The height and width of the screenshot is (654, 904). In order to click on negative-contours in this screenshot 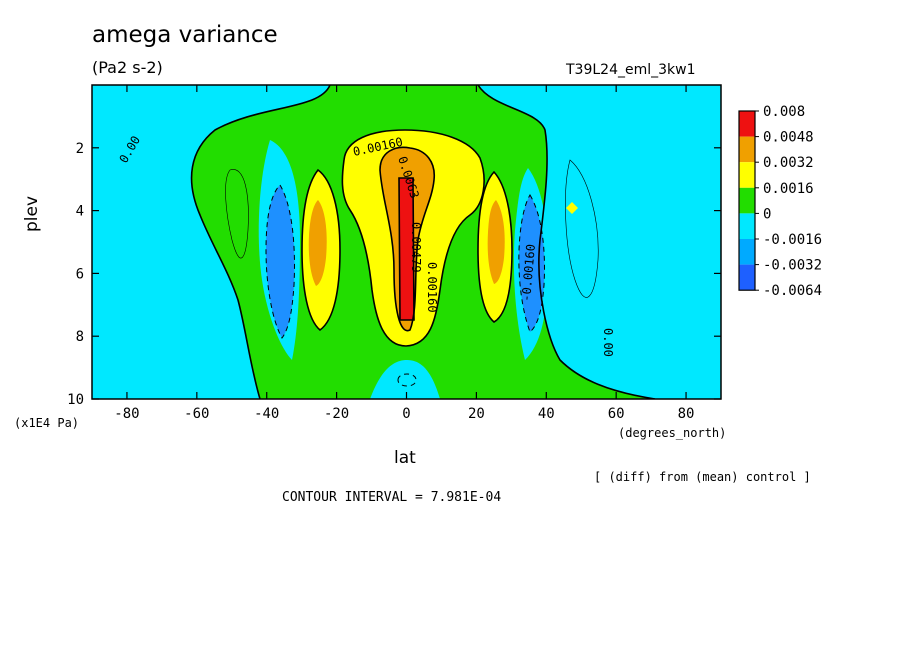, I will do `click(405, 285)`.